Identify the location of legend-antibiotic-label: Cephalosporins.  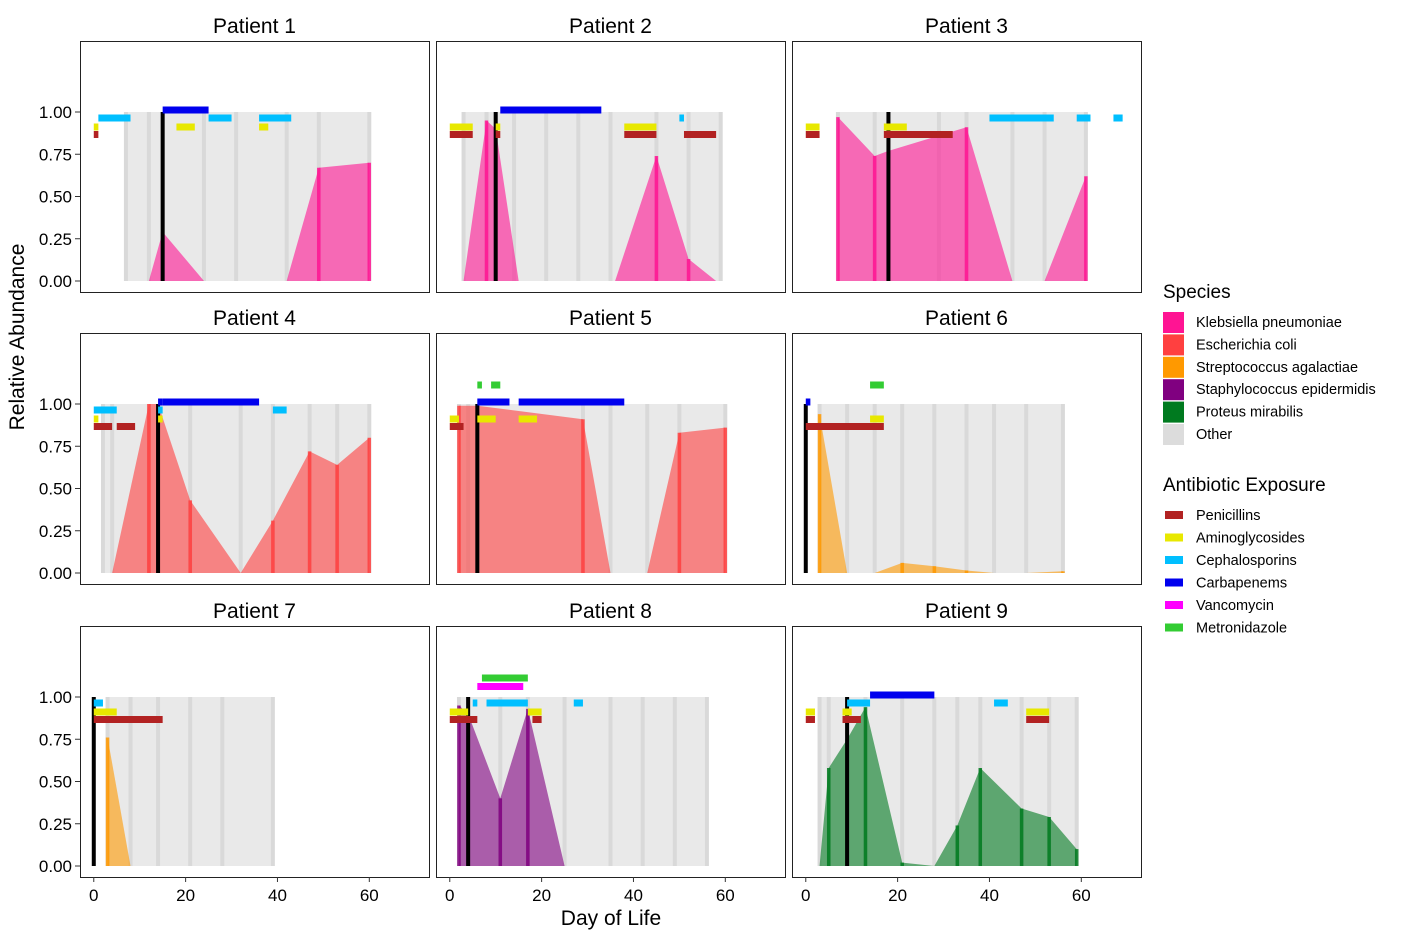
(1246, 561).